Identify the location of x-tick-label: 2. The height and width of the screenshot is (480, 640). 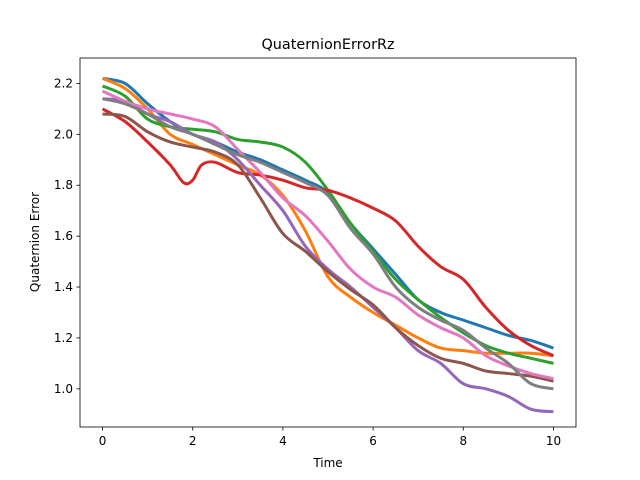
(193, 441).